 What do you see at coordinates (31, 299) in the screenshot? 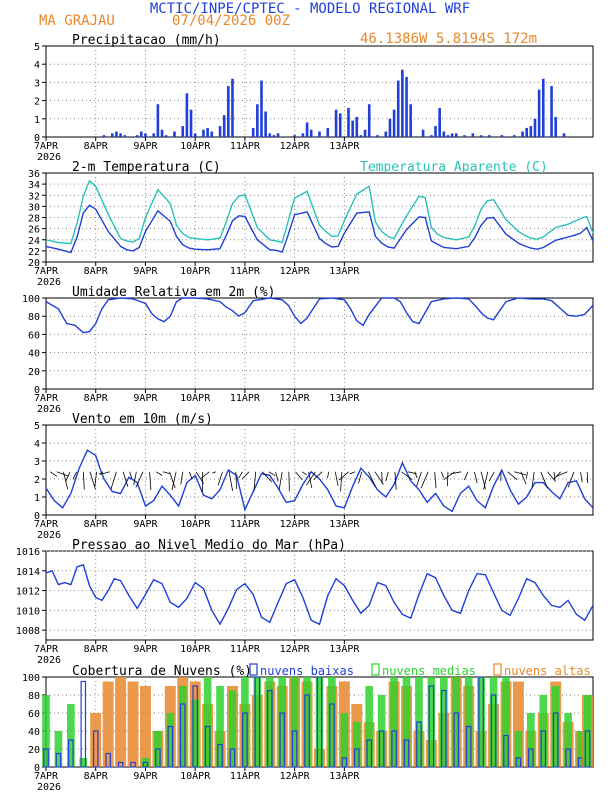
I see `rh-ylabel: 100` at bounding box center [31, 299].